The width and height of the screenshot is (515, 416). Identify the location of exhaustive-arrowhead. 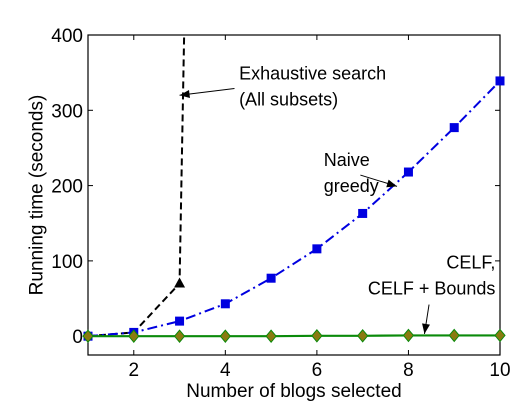
(184, 94).